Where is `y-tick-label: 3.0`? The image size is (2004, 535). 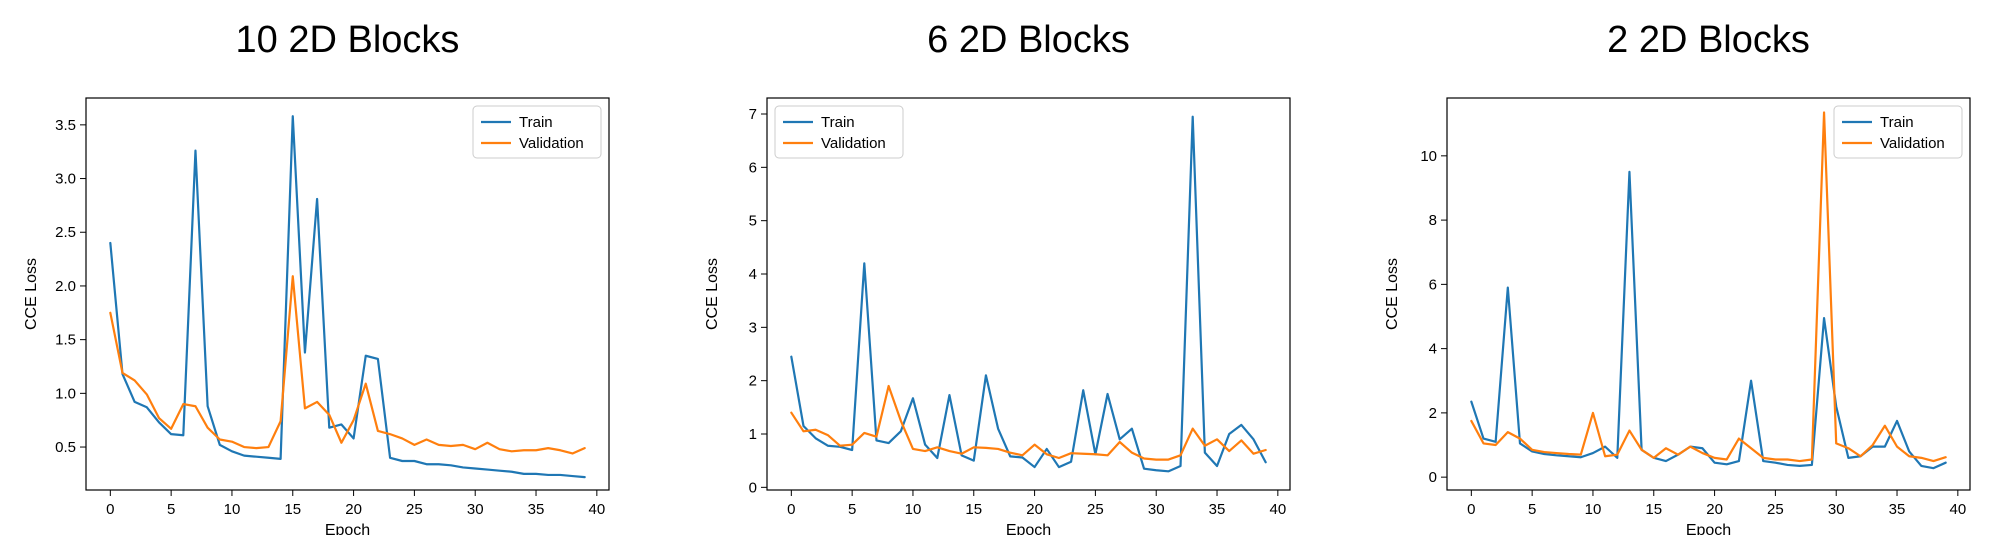 y-tick-label: 3.0 is located at coordinates (65, 179).